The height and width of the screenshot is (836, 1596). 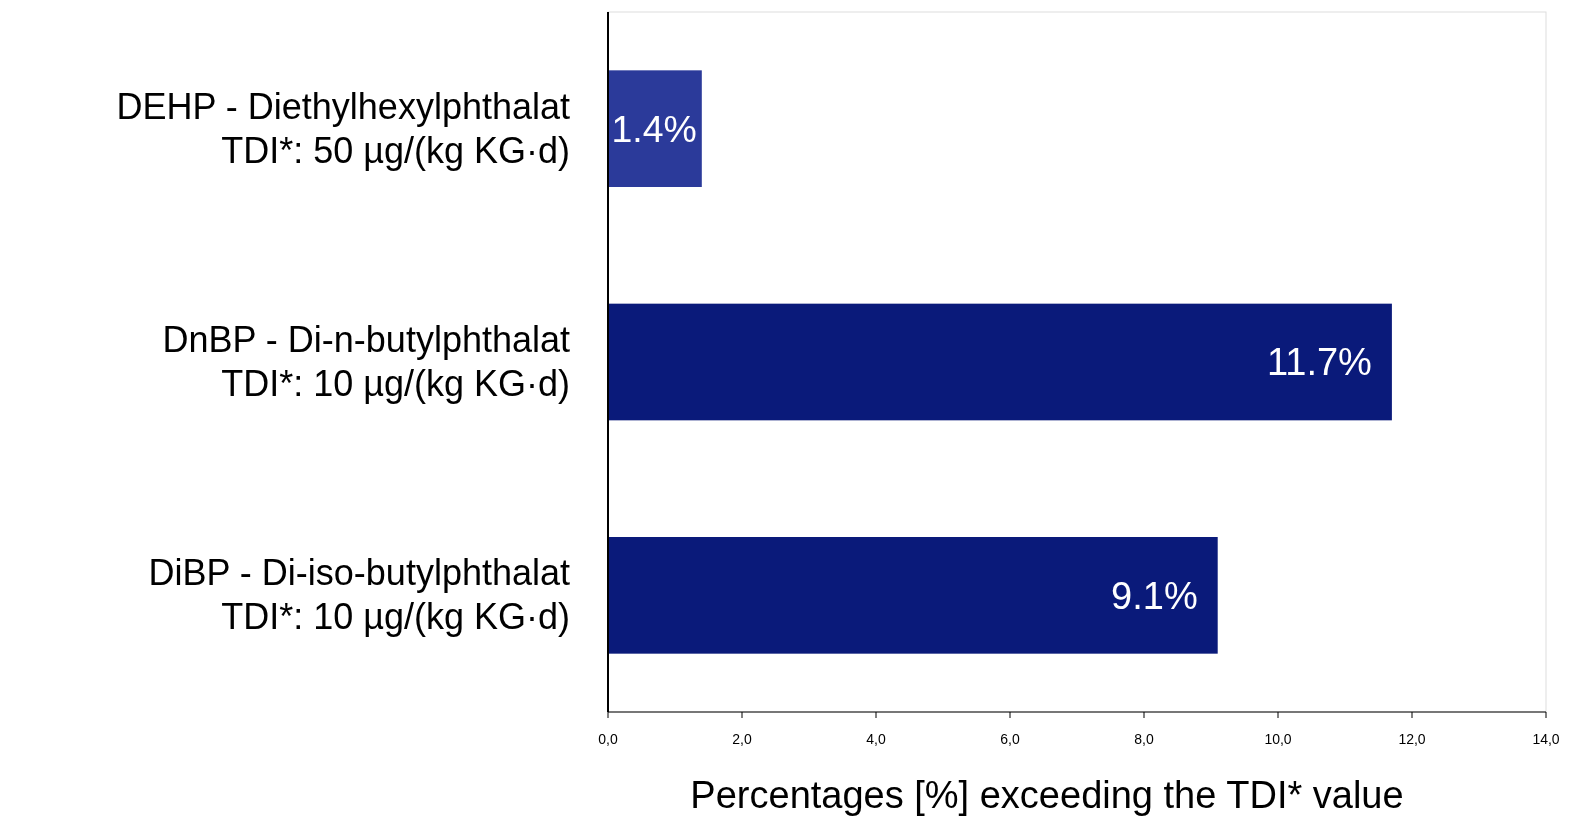 What do you see at coordinates (742, 739) in the screenshot?
I see `x-tick-label: 2,0` at bounding box center [742, 739].